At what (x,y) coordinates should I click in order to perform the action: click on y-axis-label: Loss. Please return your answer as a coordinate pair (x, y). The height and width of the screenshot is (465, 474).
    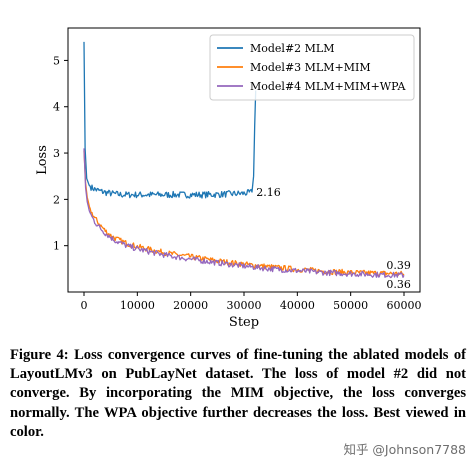
    Looking at the image, I should click on (42, 160).